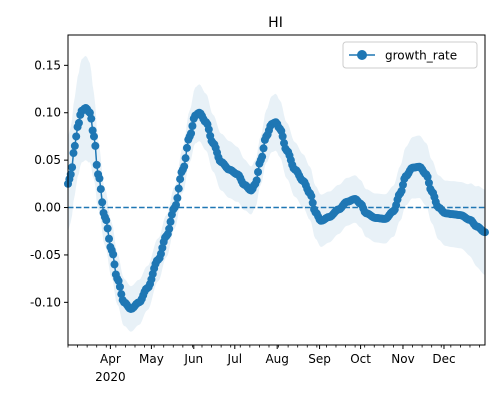 This screenshot has width=500, height=404. What do you see at coordinates (110, 359) in the screenshot?
I see `x-tick-label: Apr` at bounding box center [110, 359].